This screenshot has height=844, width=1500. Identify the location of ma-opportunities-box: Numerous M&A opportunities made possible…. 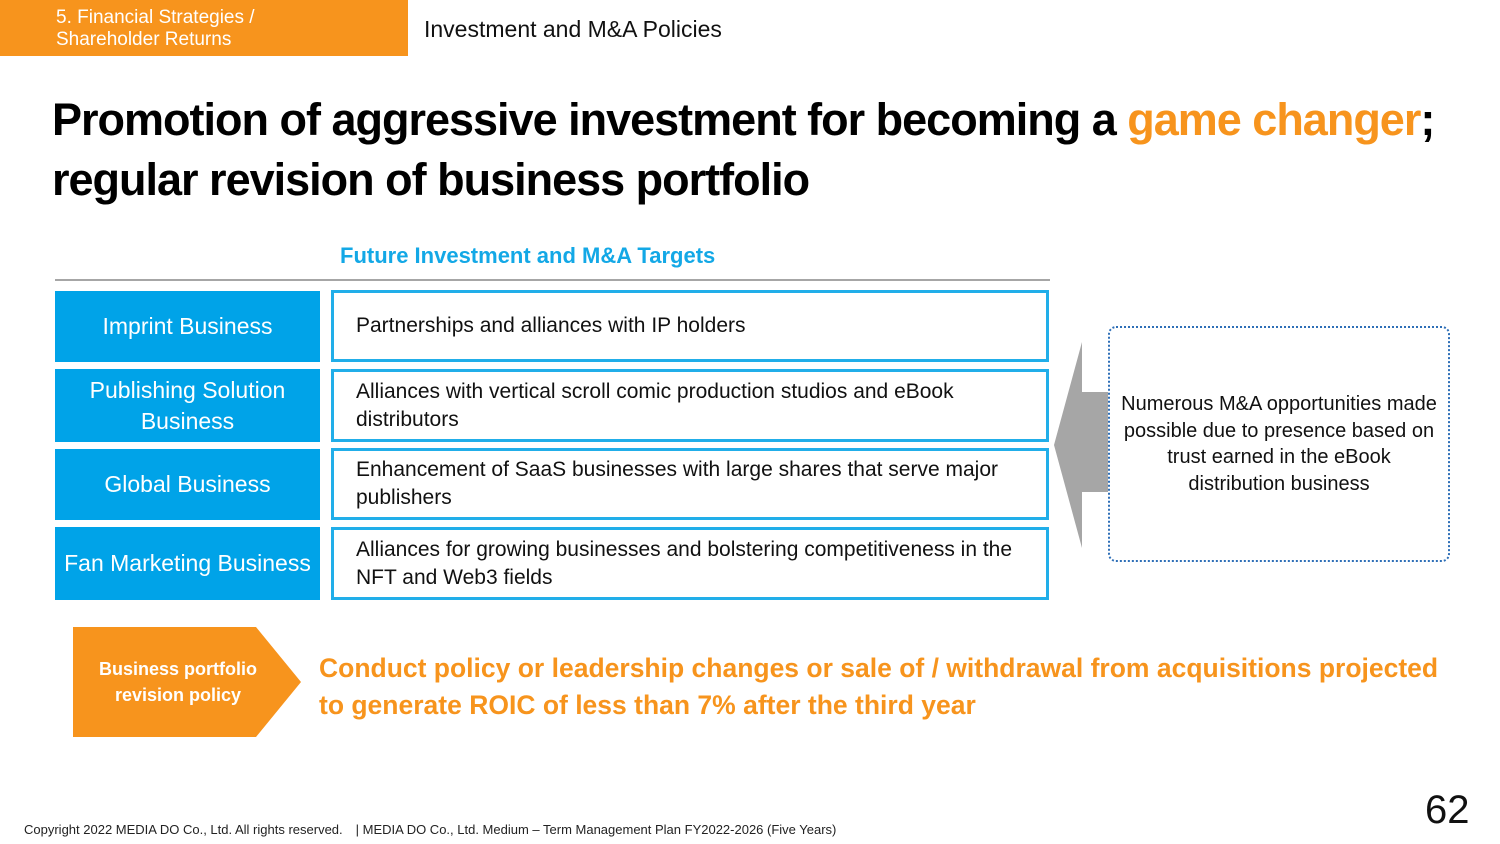
(1279, 444).